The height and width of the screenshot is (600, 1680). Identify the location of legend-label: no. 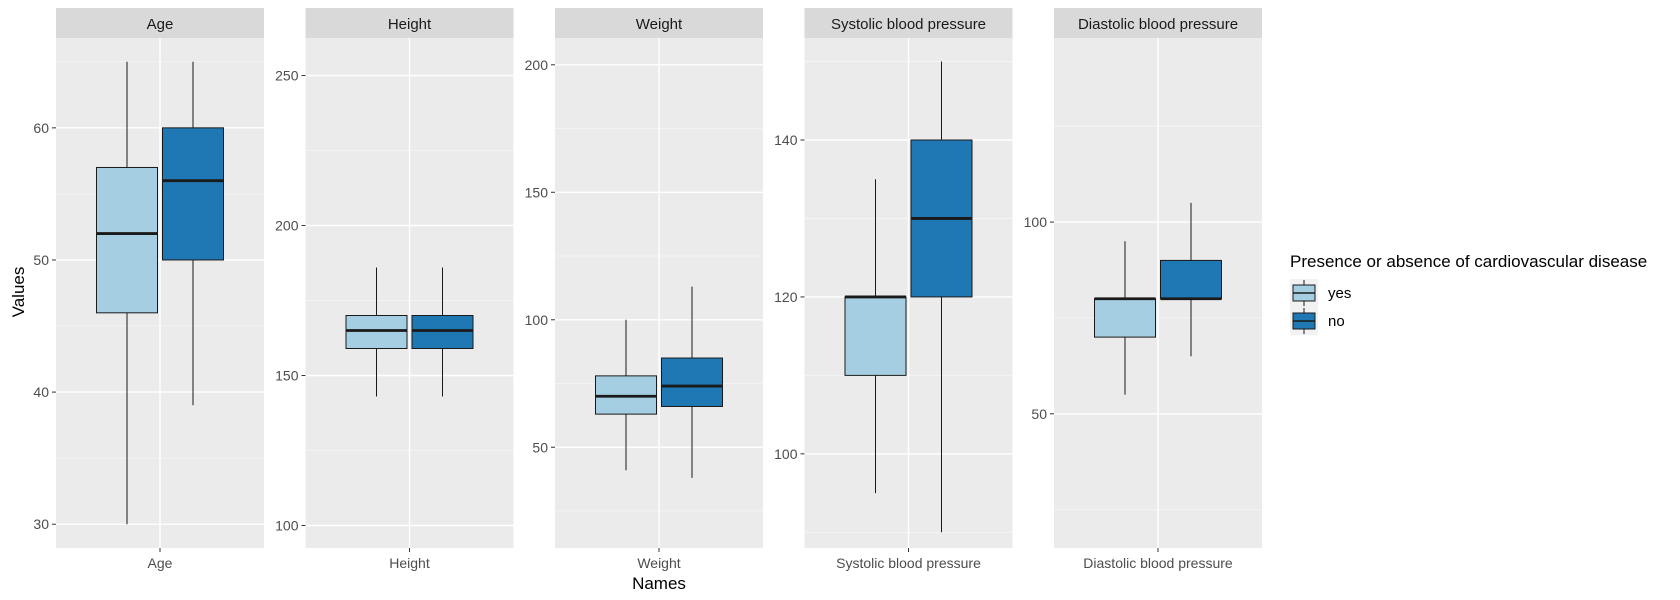
(1336, 321).